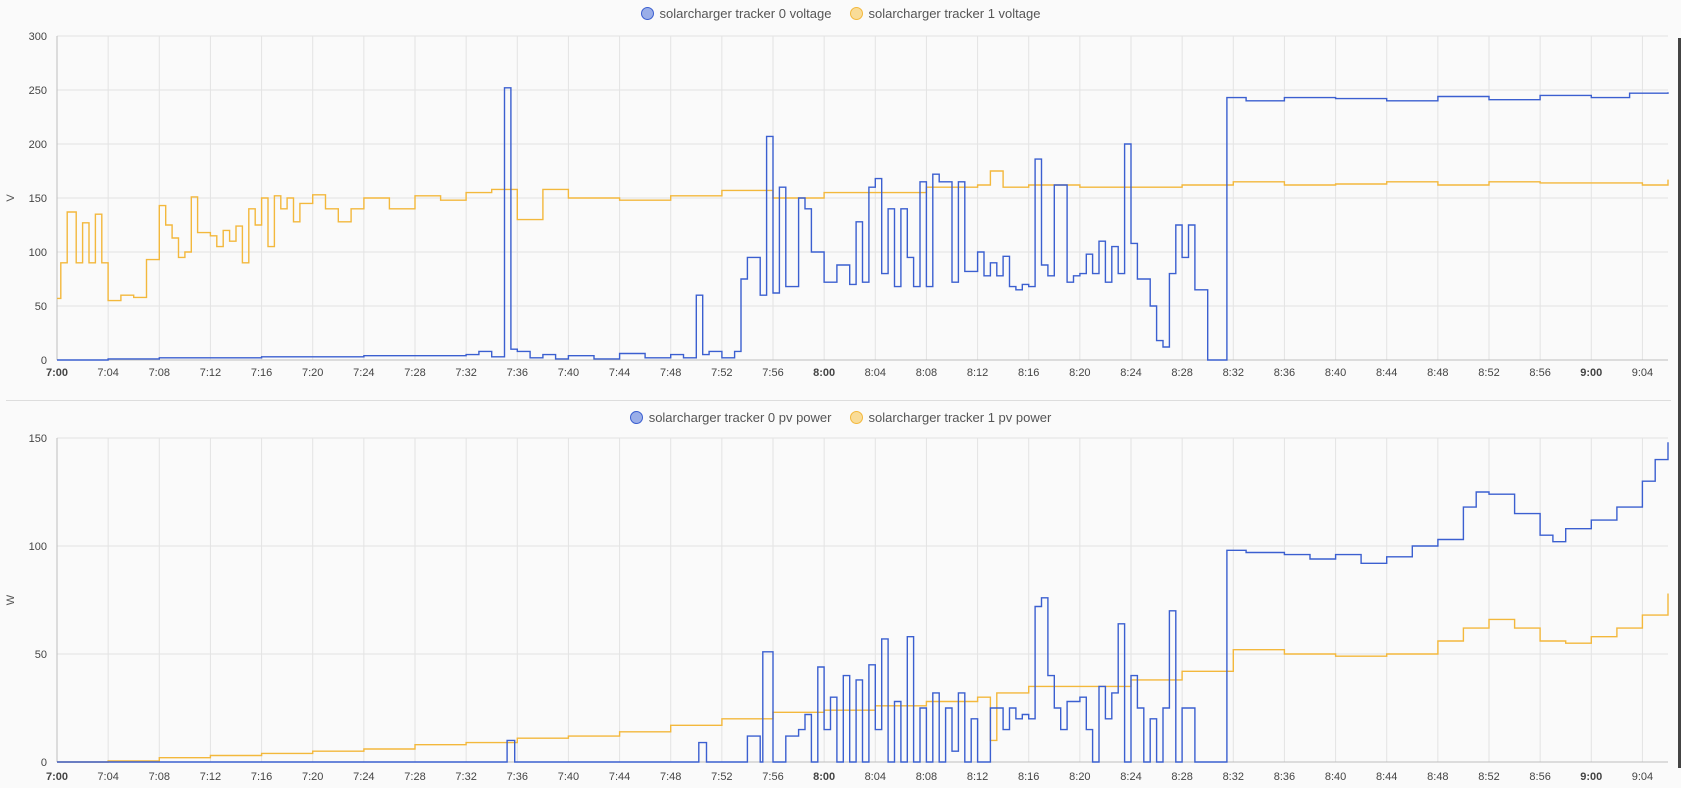 Image resolution: width=1681 pixels, height=788 pixels. Describe the element at coordinates (38, 91) in the screenshot. I see `y-tick-label: 250` at that location.